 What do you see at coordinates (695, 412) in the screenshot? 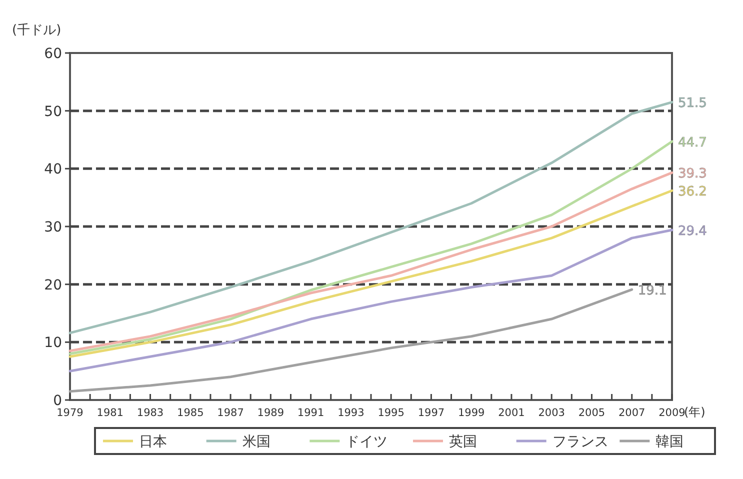
I see `x-axis-title: (年)` at bounding box center [695, 412].